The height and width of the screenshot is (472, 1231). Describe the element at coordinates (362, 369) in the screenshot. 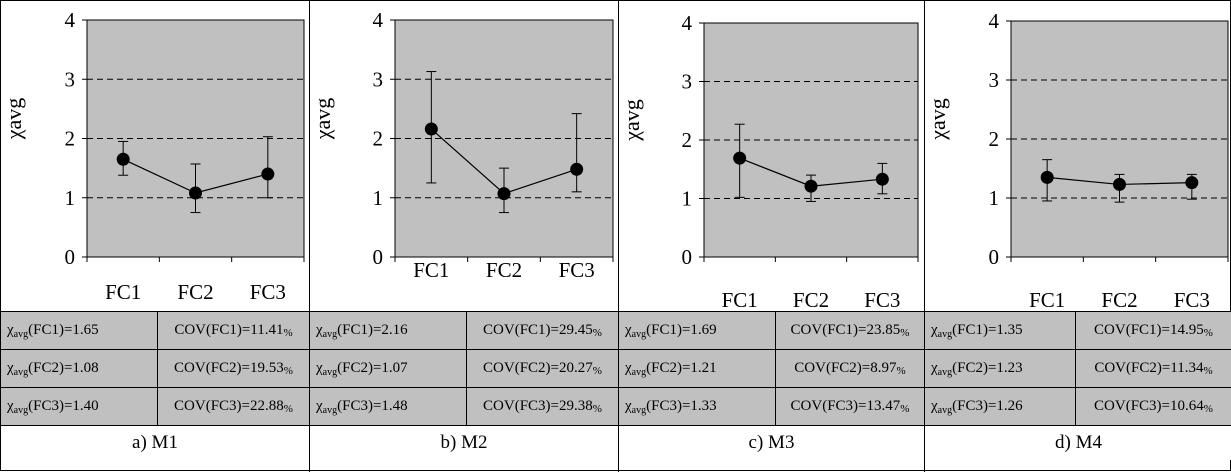

I see `chi-avg-value: χavg(FC2)=1.07` at that location.